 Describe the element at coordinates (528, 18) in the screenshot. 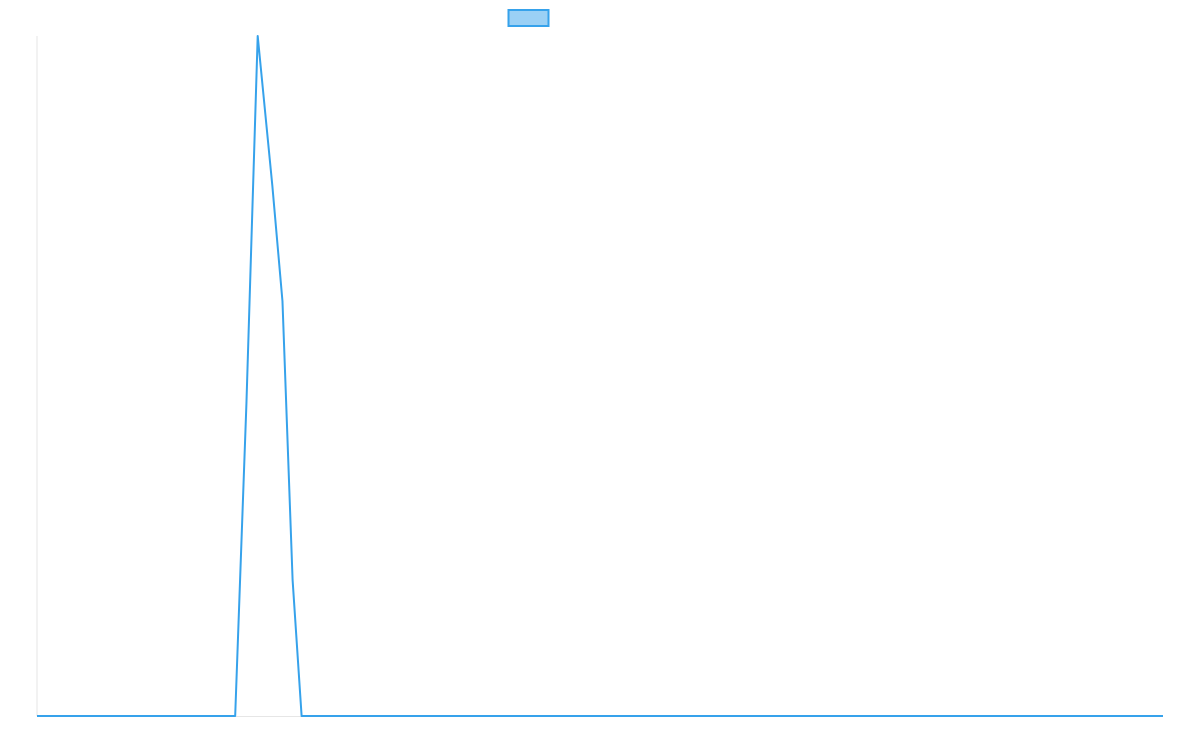

I see `legend-swatch` at that location.